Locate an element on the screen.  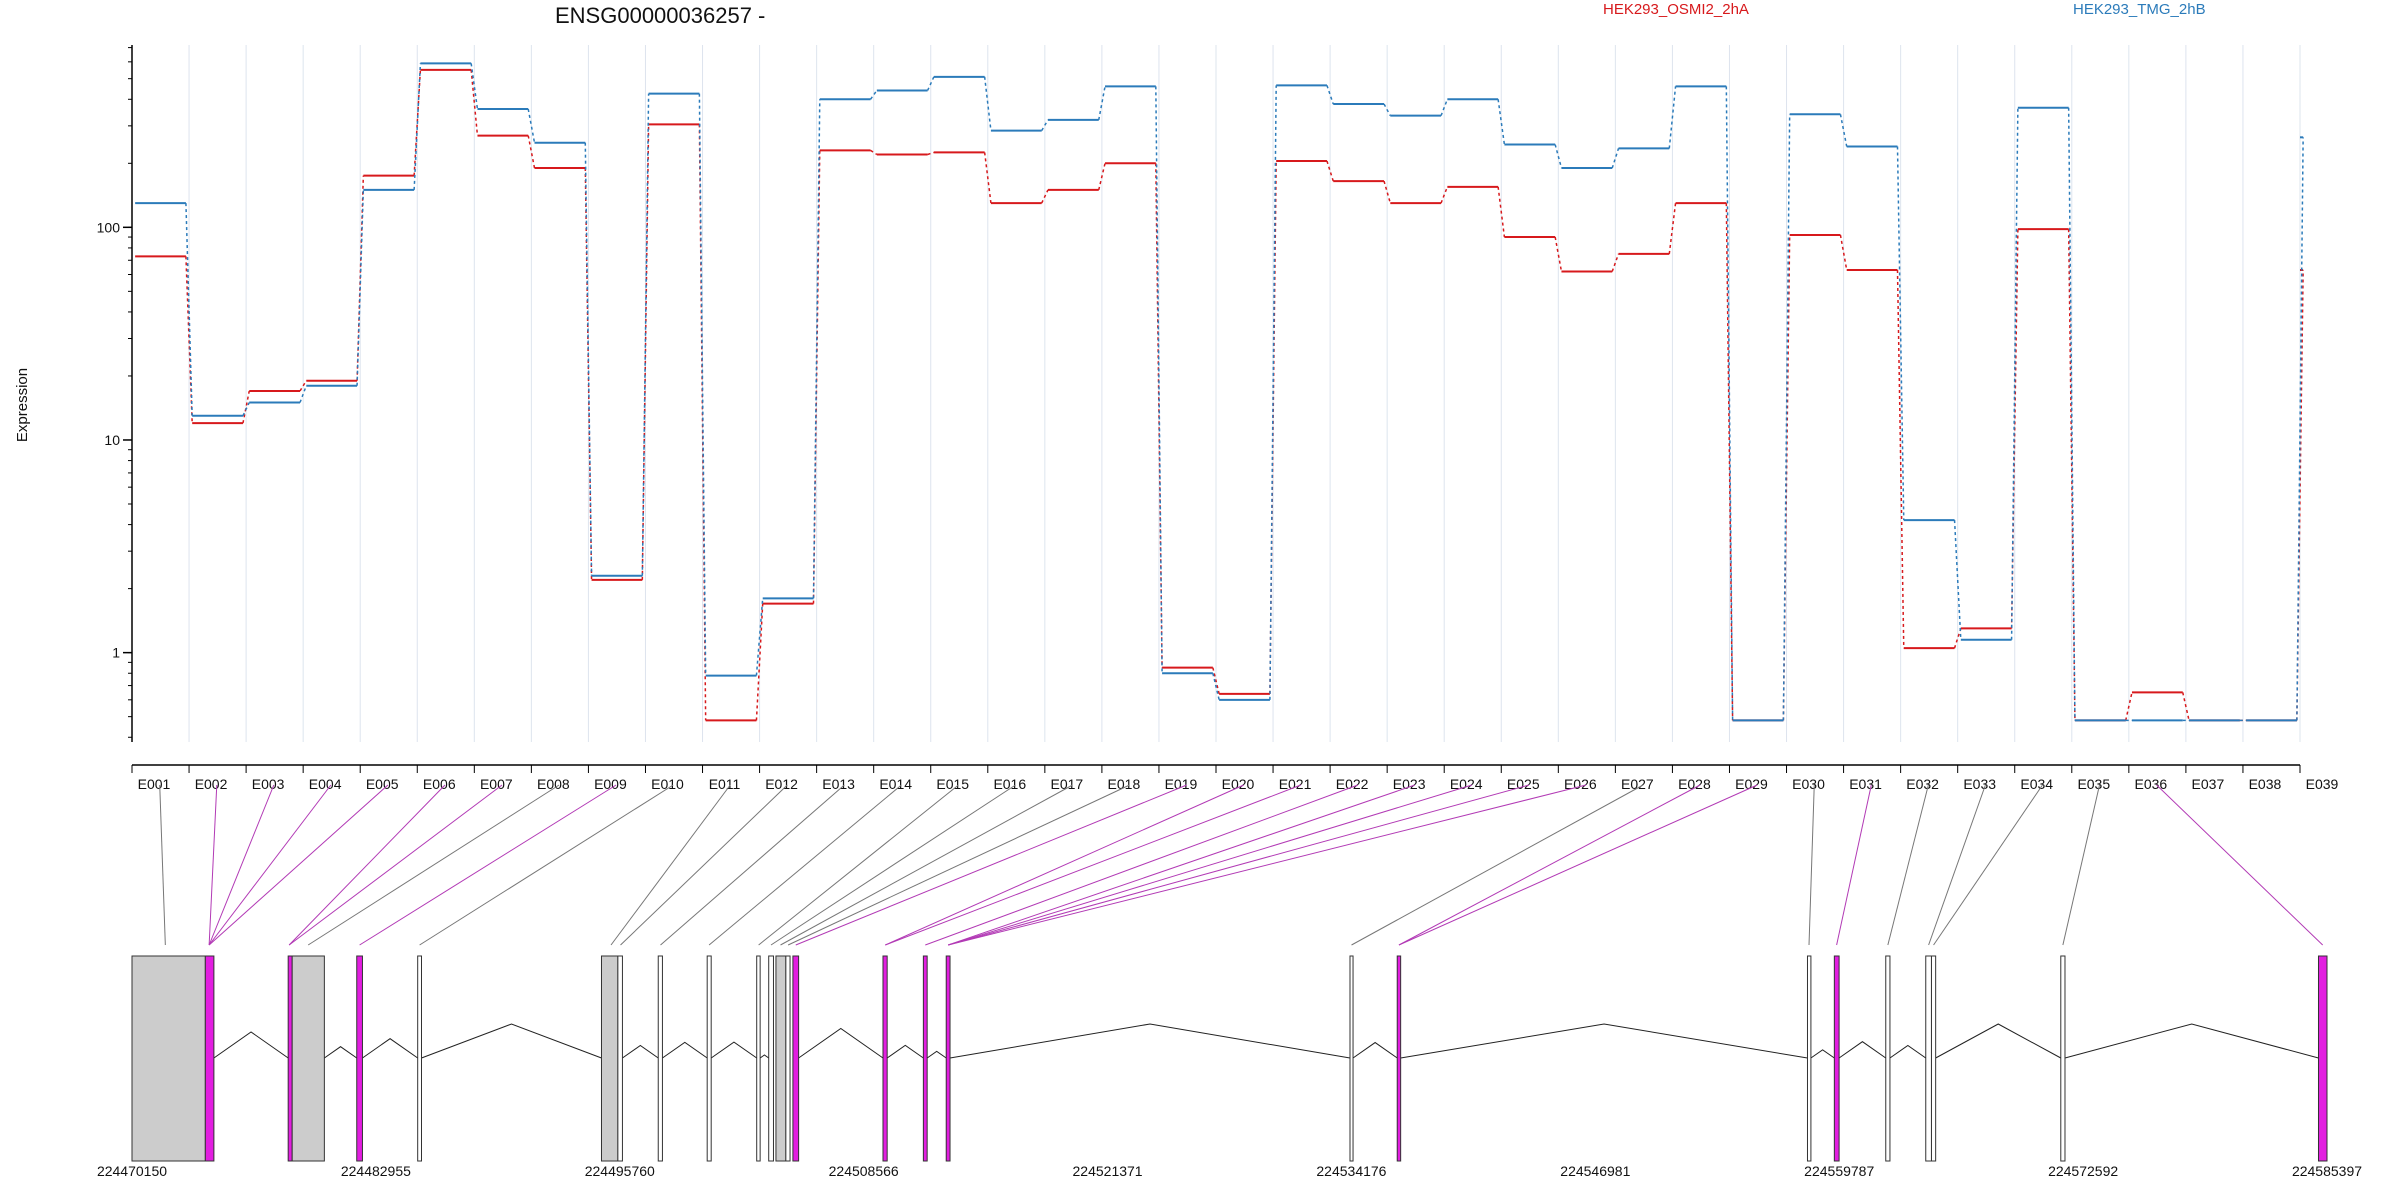
genomic-tick-label: 224559787 is located at coordinates (1839, 1171).